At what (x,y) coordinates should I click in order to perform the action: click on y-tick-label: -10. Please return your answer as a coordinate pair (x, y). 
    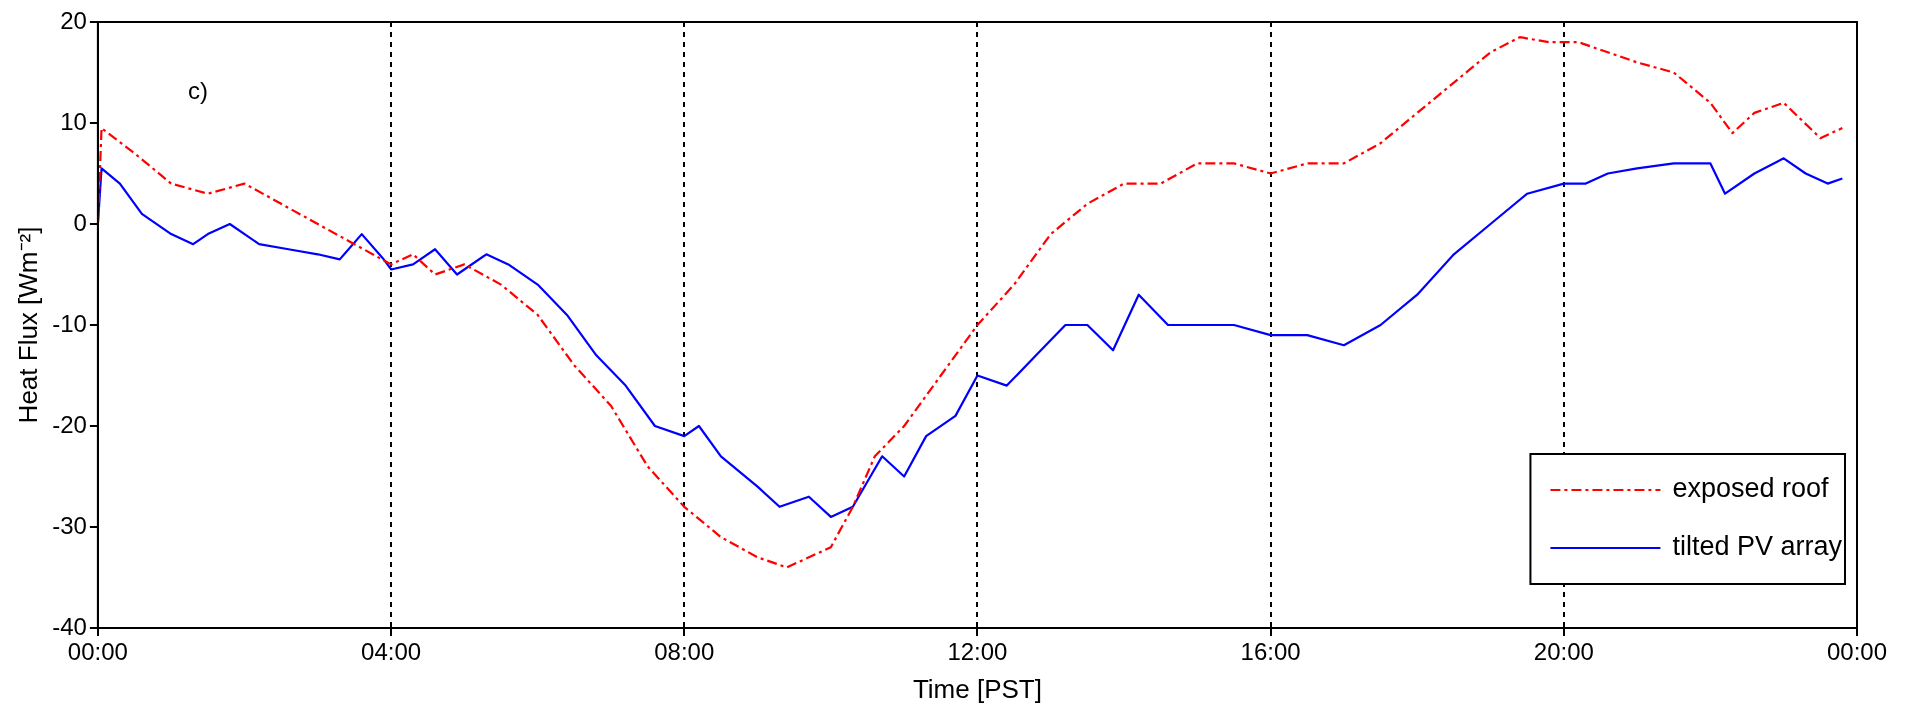
    Looking at the image, I should click on (69, 323).